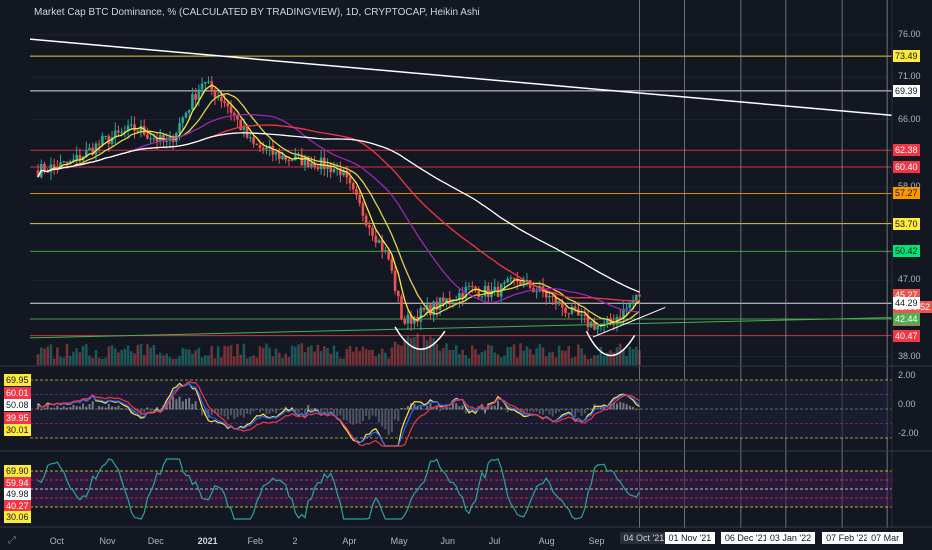  I want to click on osc1-red-line, so click(338, 413).